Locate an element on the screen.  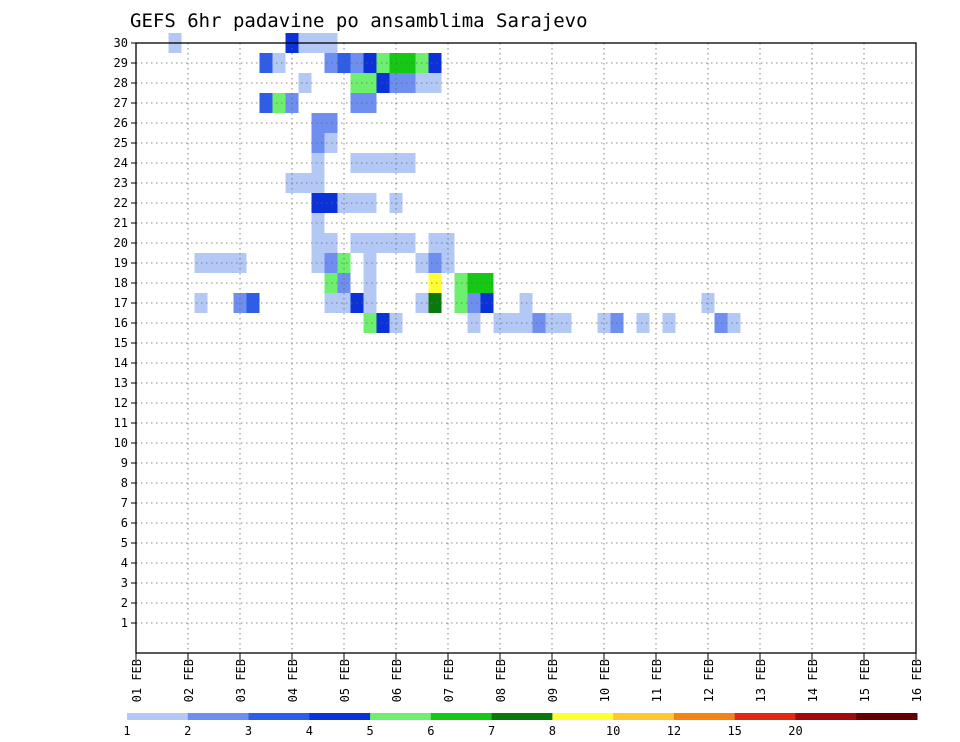
y-tick-label: 7 is located at coordinates (124, 503).